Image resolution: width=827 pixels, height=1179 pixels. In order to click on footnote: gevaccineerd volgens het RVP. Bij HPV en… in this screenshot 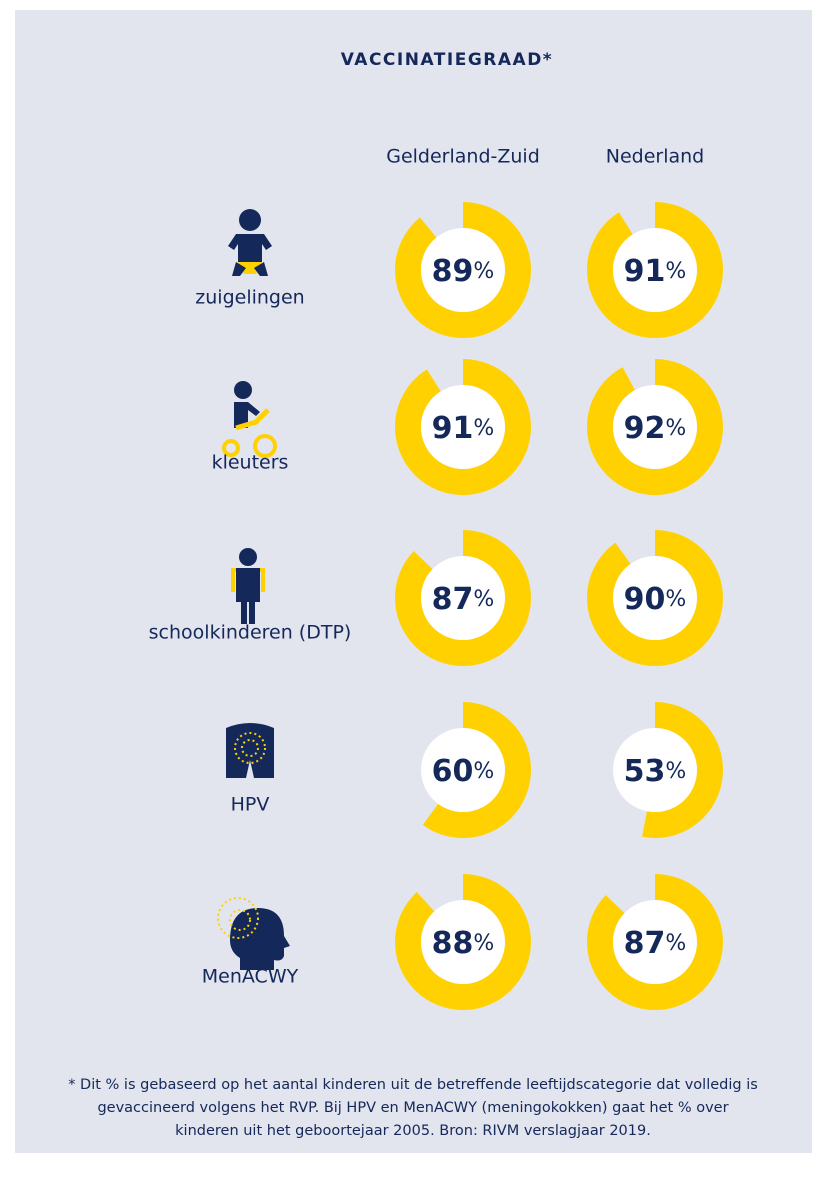, I will do `click(412, 1108)`.